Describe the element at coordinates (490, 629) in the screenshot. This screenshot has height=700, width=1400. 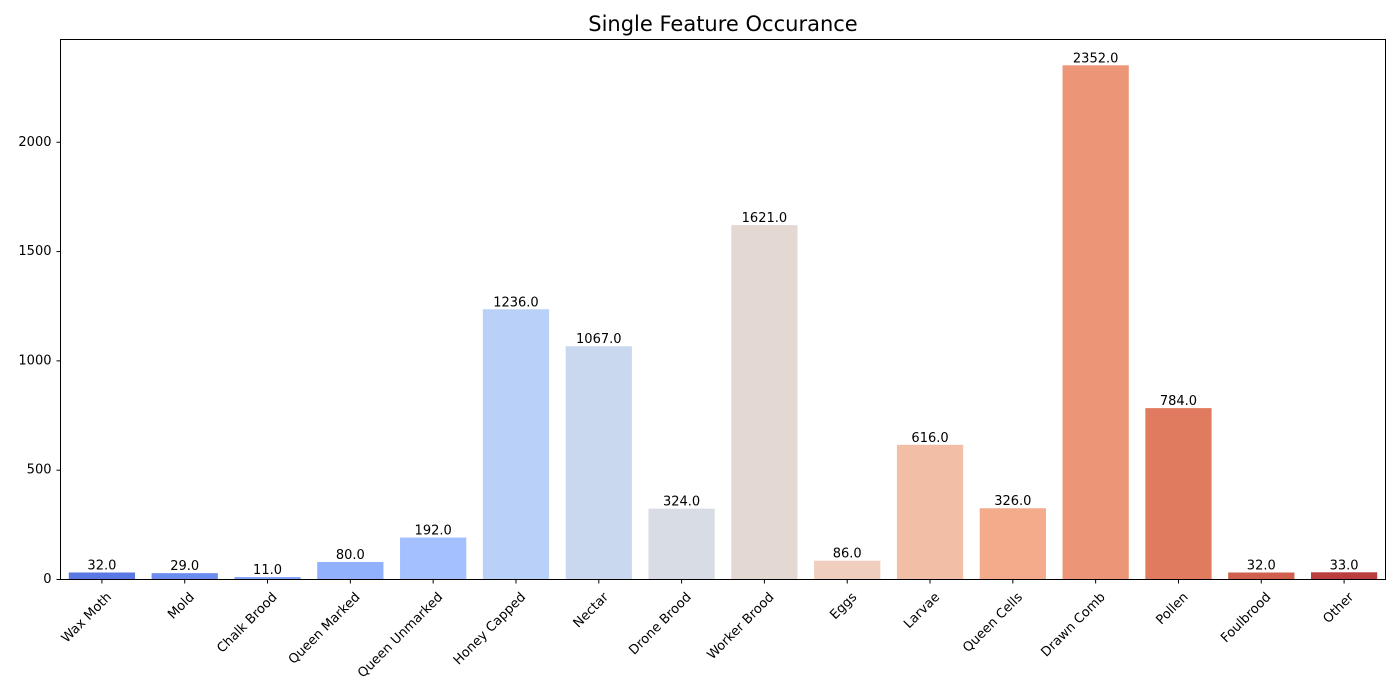
I see `x-tick-label: Honey Capped` at that location.